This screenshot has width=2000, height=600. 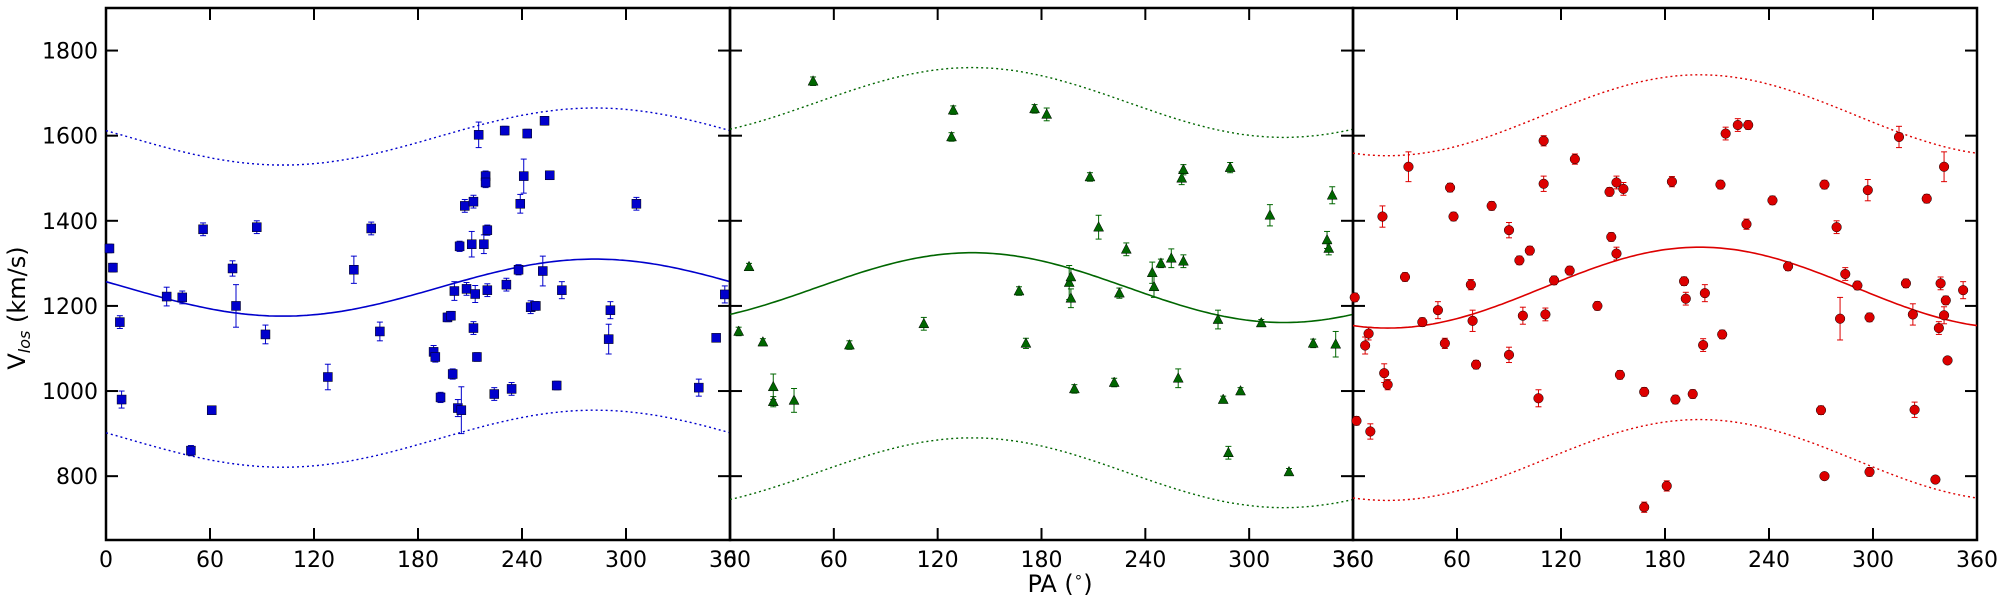 What do you see at coordinates (730, 560) in the screenshot?
I see `x-tick-label: 0` at bounding box center [730, 560].